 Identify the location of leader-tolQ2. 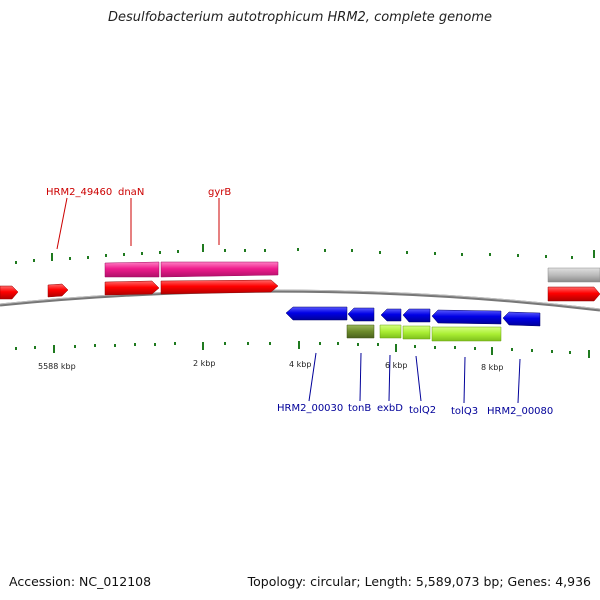
(418, 378).